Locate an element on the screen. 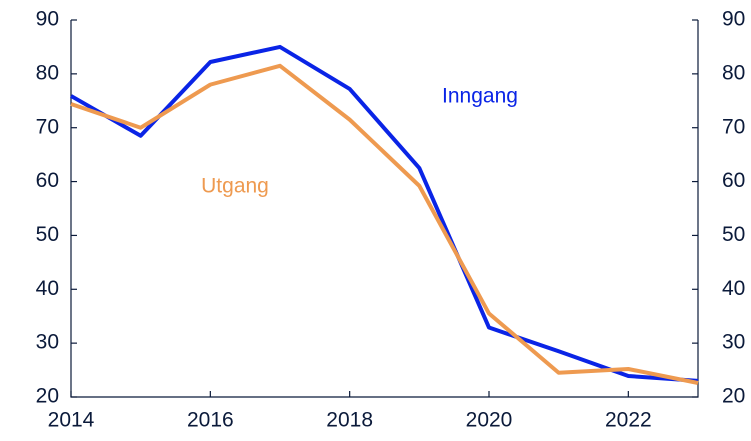  y-tick-label: 40 is located at coordinates (47, 288).